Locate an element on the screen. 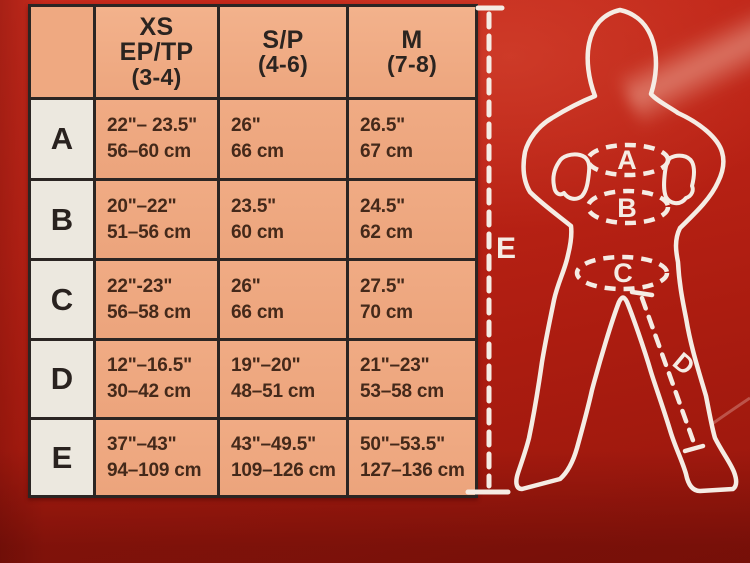  left-mitten-outline is located at coordinates (571, 176).